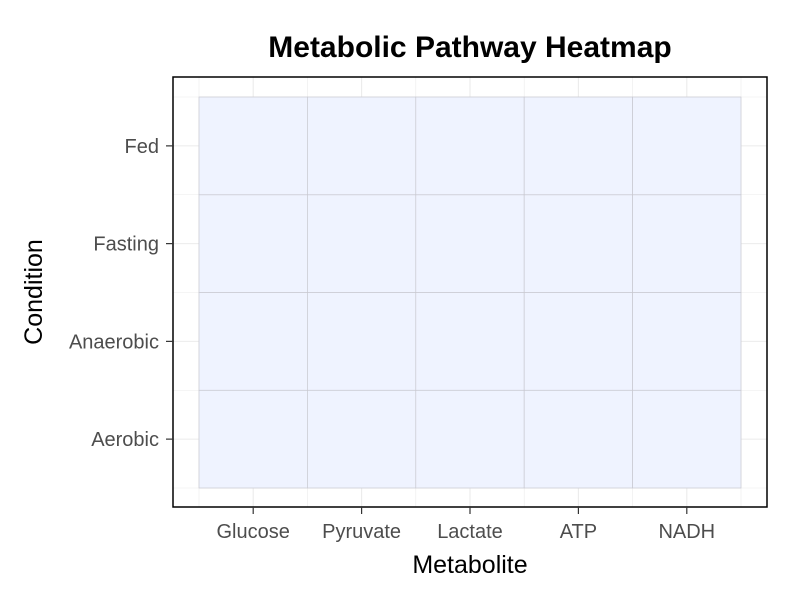  What do you see at coordinates (253, 341) in the screenshot?
I see `heatmap-tile-anaerobic-glucose` at bounding box center [253, 341].